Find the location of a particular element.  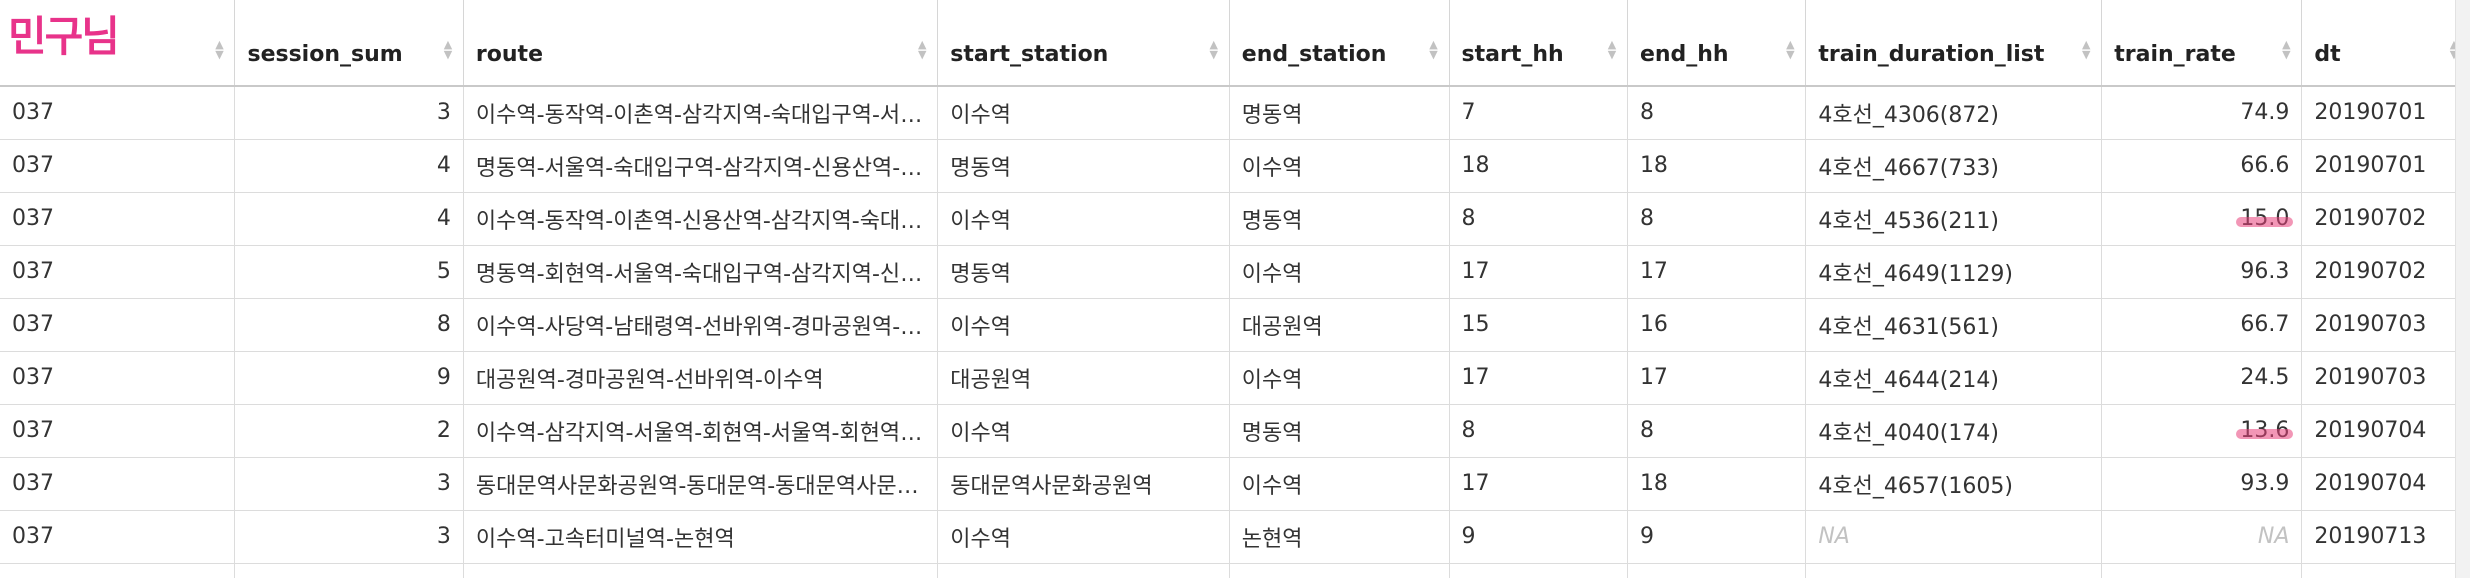

cell-train-duration-list: 4호선_4649(1129) is located at coordinates (1954, 272).